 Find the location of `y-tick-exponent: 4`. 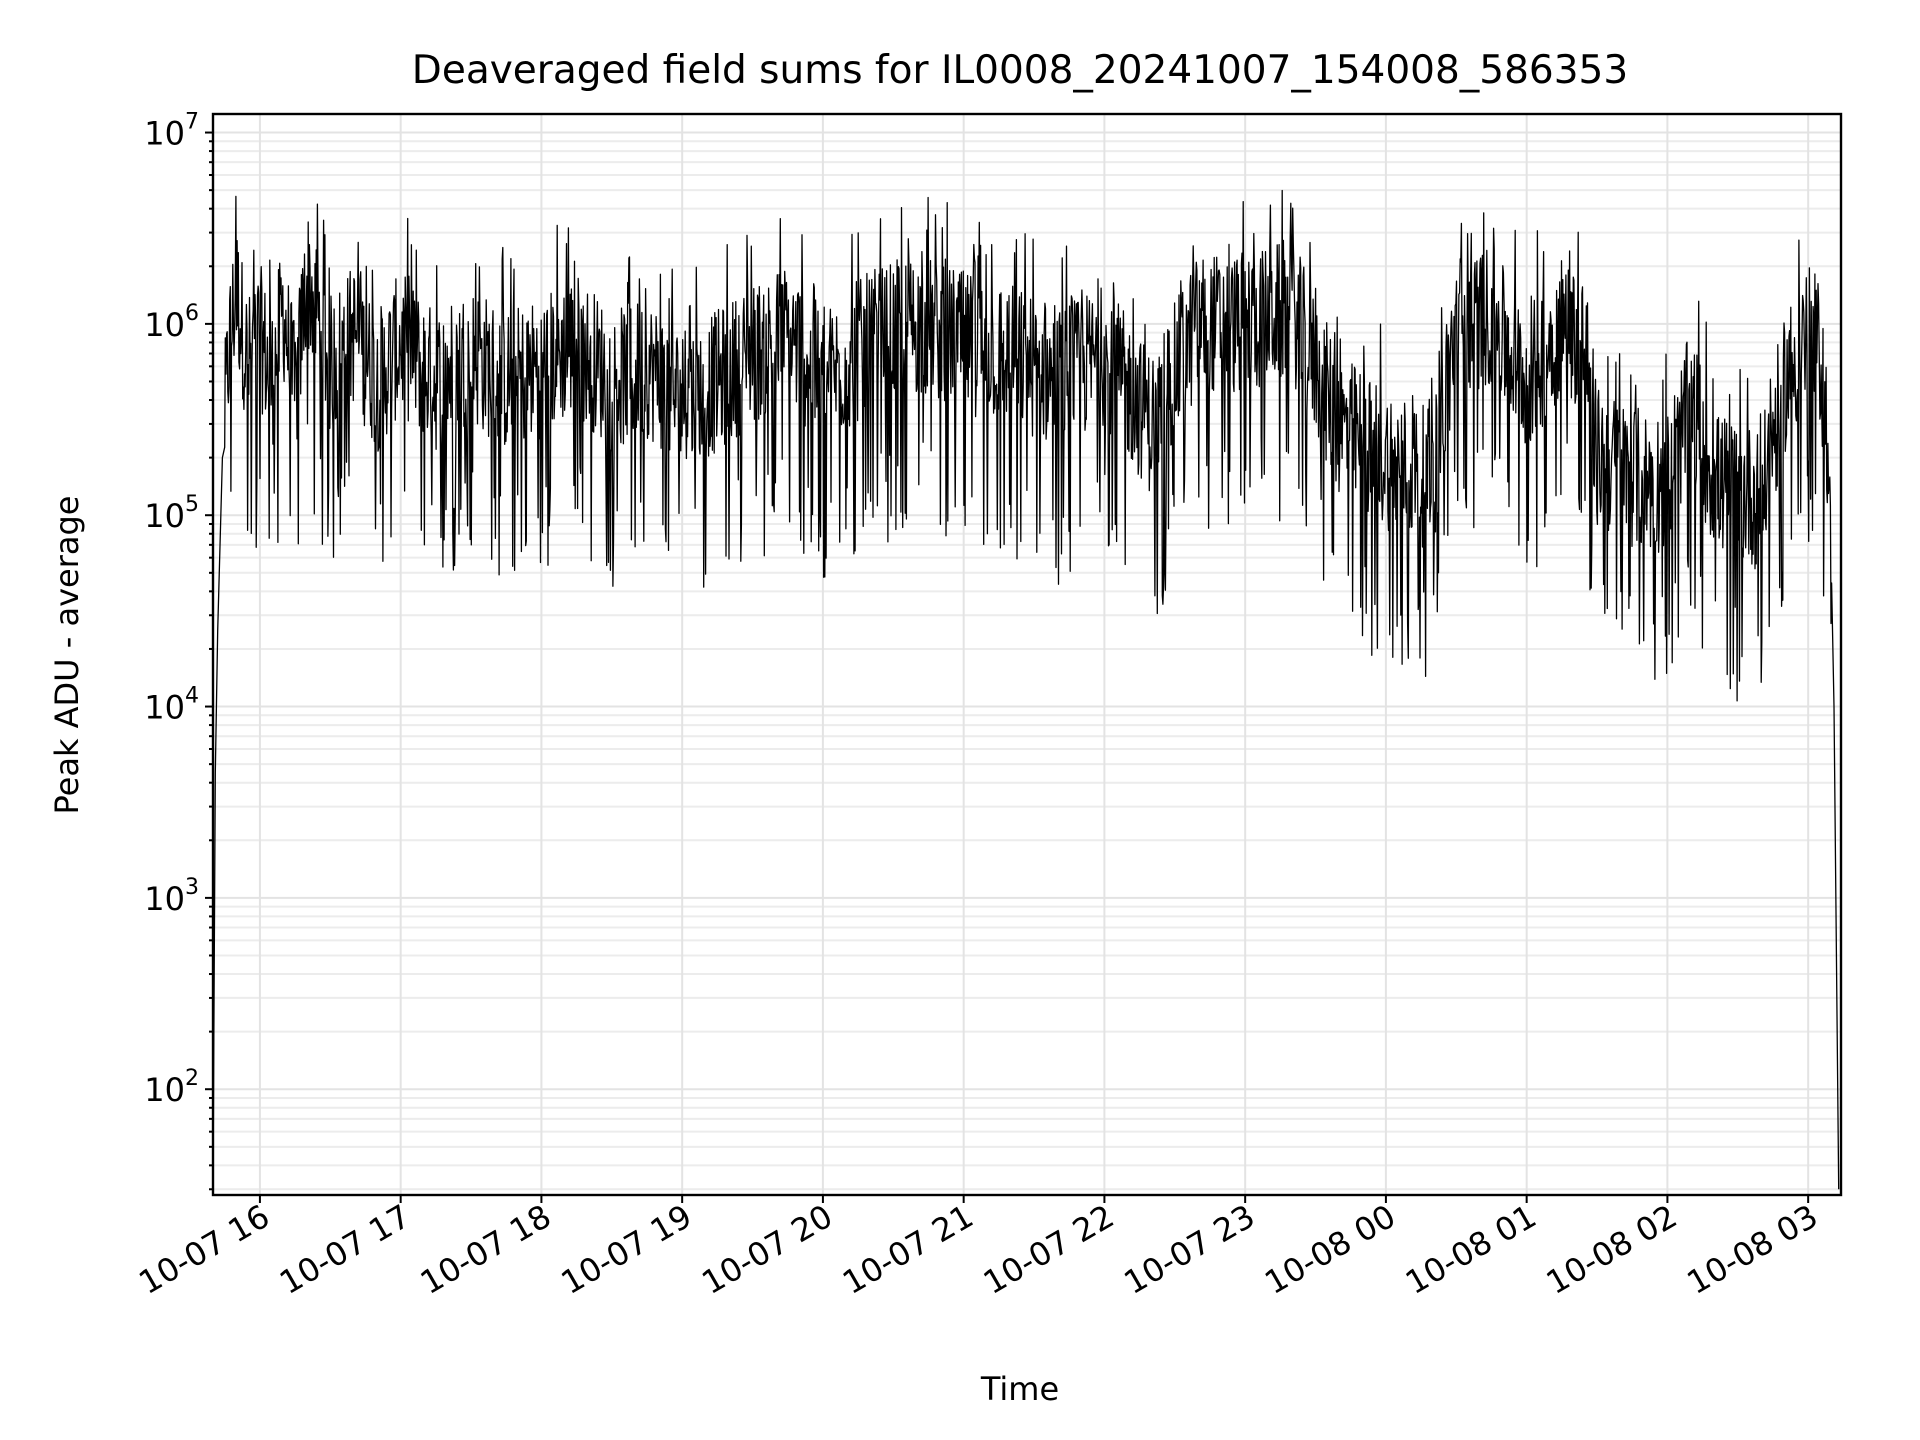

y-tick-exponent: 4 is located at coordinates (192, 696).